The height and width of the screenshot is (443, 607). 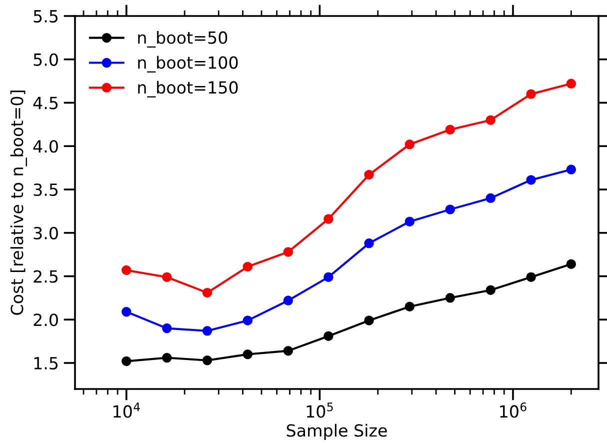 What do you see at coordinates (46, 363) in the screenshot?
I see `y-tick-label: 1.5` at bounding box center [46, 363].